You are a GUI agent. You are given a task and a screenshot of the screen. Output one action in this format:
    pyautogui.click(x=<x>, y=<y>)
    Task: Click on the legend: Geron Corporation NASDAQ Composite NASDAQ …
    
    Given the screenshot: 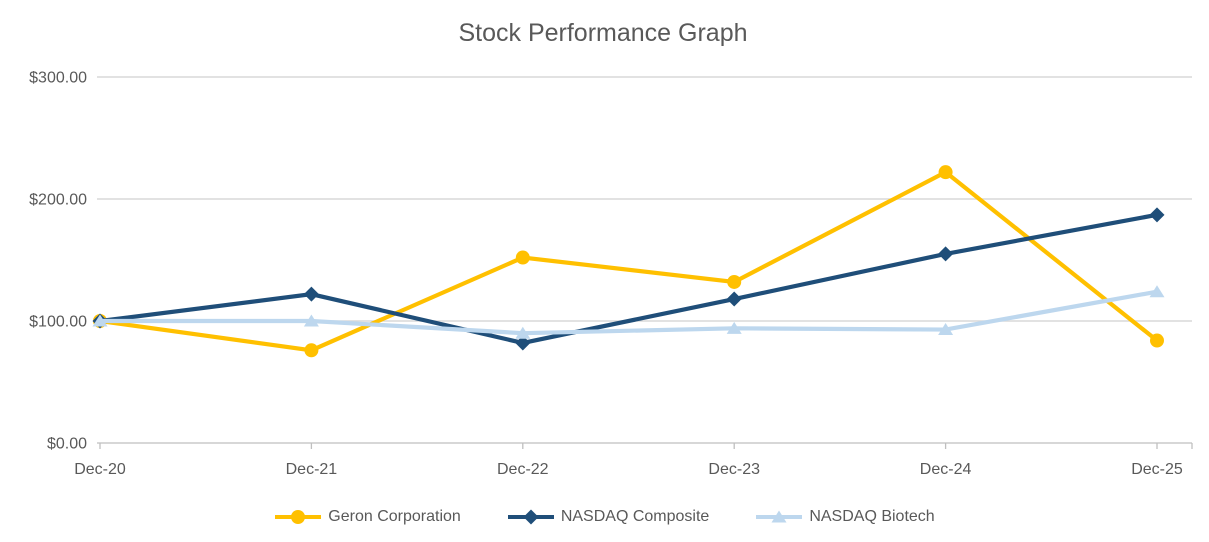 What is the action you would take?
    pyautogui.click(x=604, y=517)
    